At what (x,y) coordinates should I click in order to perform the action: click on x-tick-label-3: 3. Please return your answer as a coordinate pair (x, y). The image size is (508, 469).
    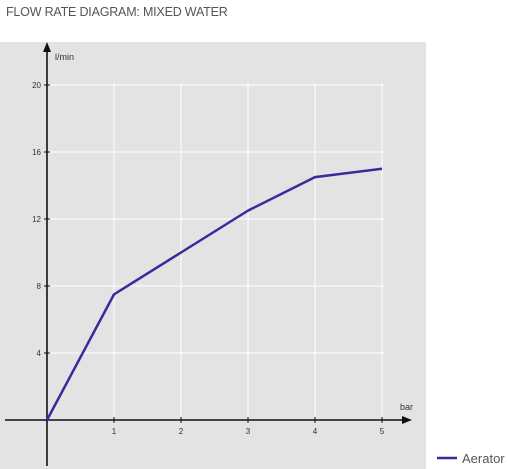
    Looking at the image, I should click on (248, 431).